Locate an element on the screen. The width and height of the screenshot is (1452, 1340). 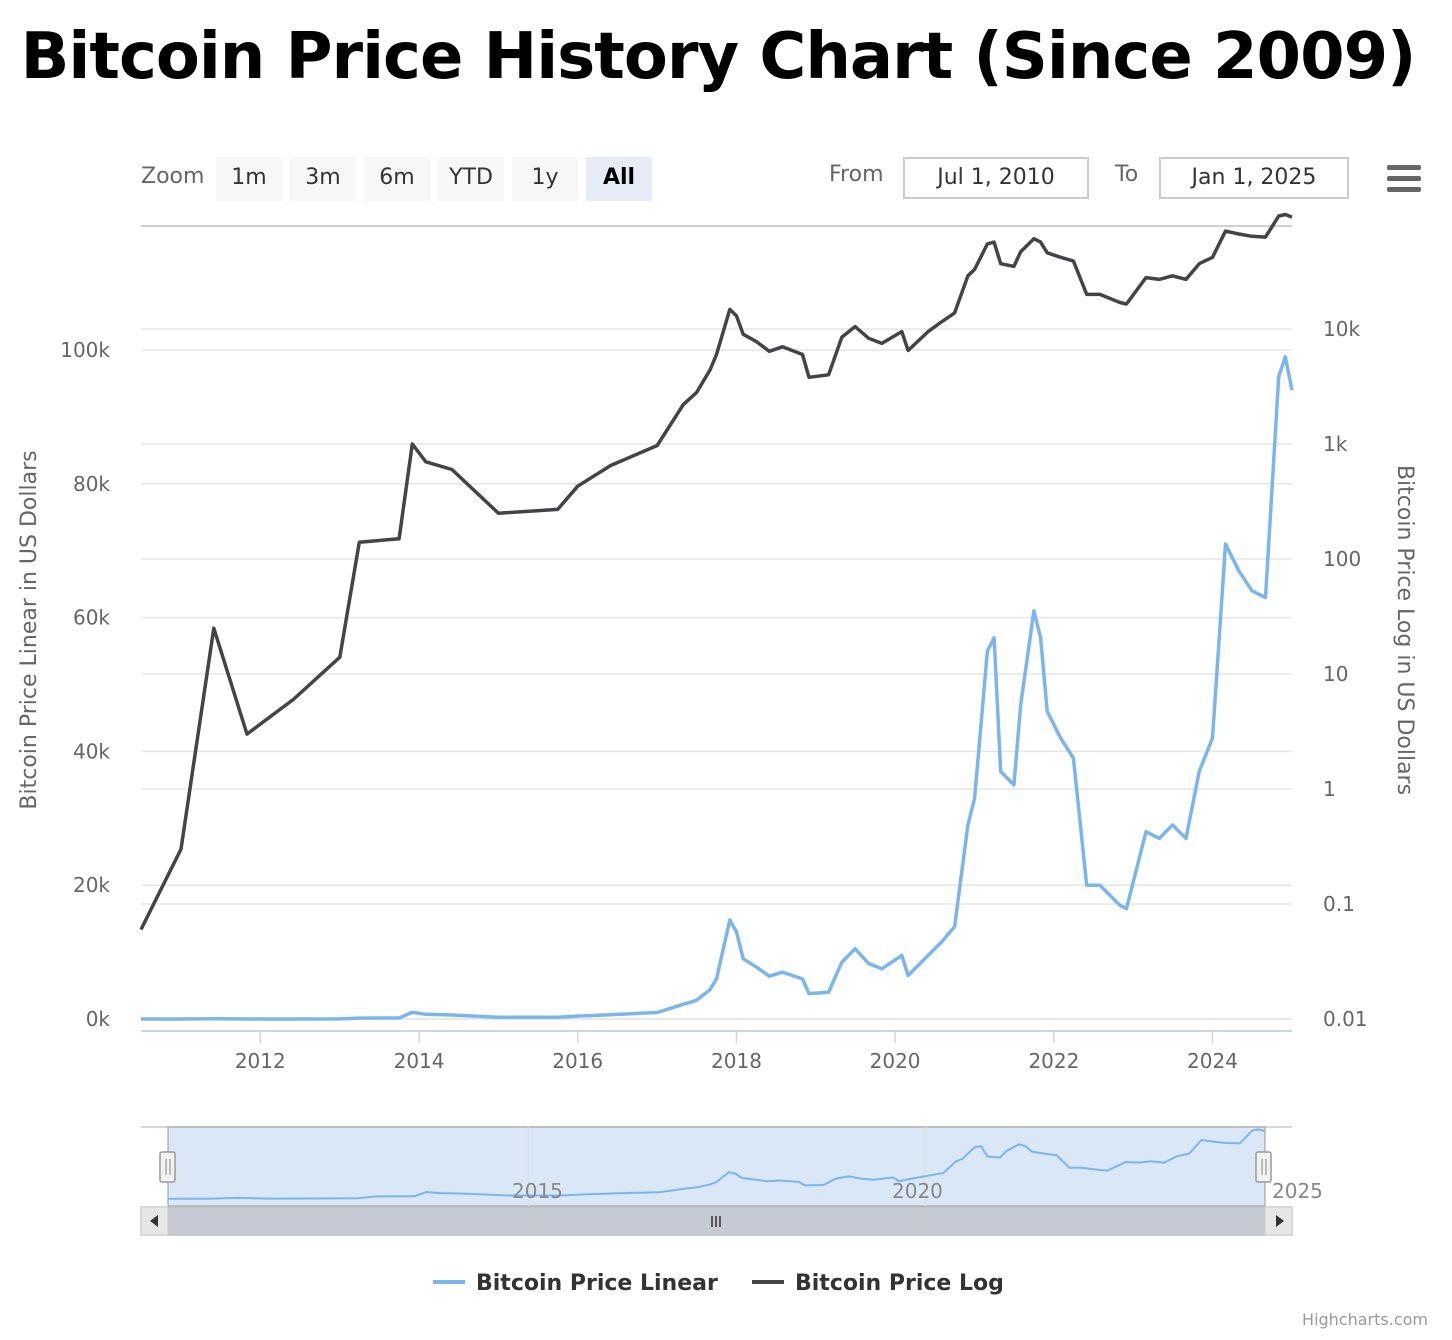
right-axis-tick-label: 1k is located at coordinates (1335, 444).